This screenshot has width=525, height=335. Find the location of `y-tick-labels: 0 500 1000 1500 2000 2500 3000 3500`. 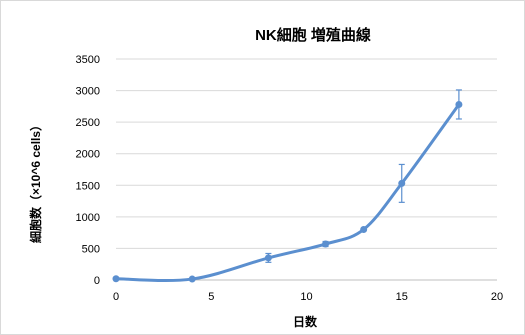

y-tick-labels: 0 500 1000 1500 2000 2500 3000 3500 is located at coordinates (88, 170).